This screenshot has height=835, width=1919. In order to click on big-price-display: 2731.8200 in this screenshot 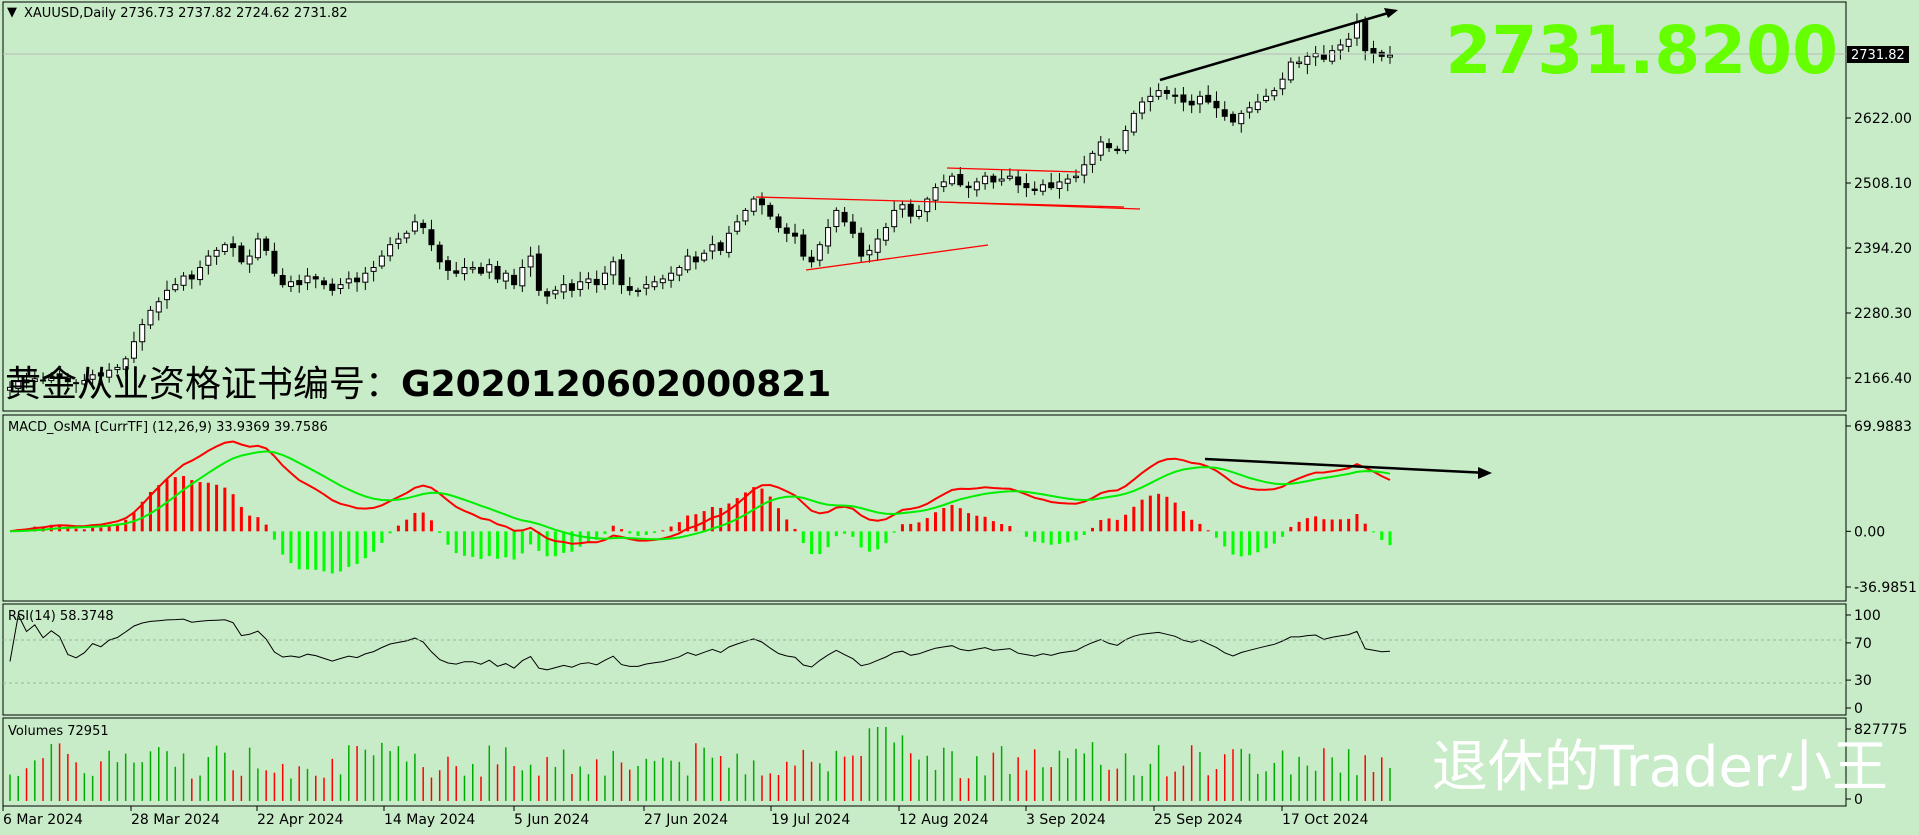, I will do `click(1642, 50)`.